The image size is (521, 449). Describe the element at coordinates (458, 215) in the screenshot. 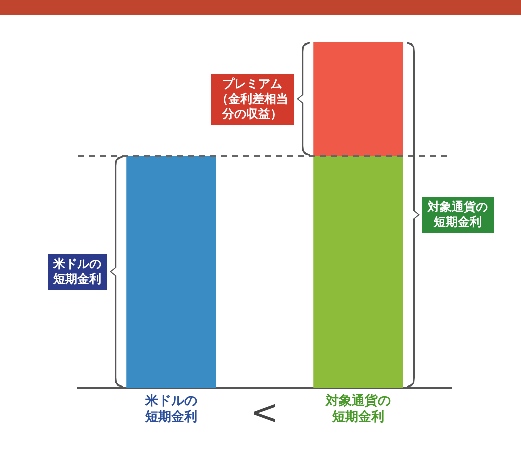

I see `annotation: 対象通貨の短期金利` at that location.